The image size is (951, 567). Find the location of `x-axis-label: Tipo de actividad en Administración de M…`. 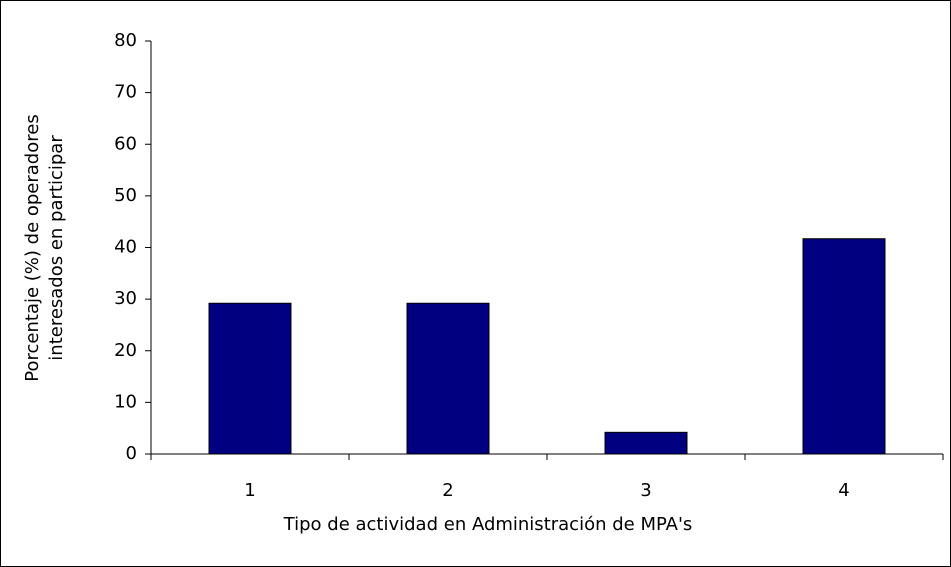

x-axis-label: Tipo de actividad en Administración de M… is located at coordinates (488, 524).